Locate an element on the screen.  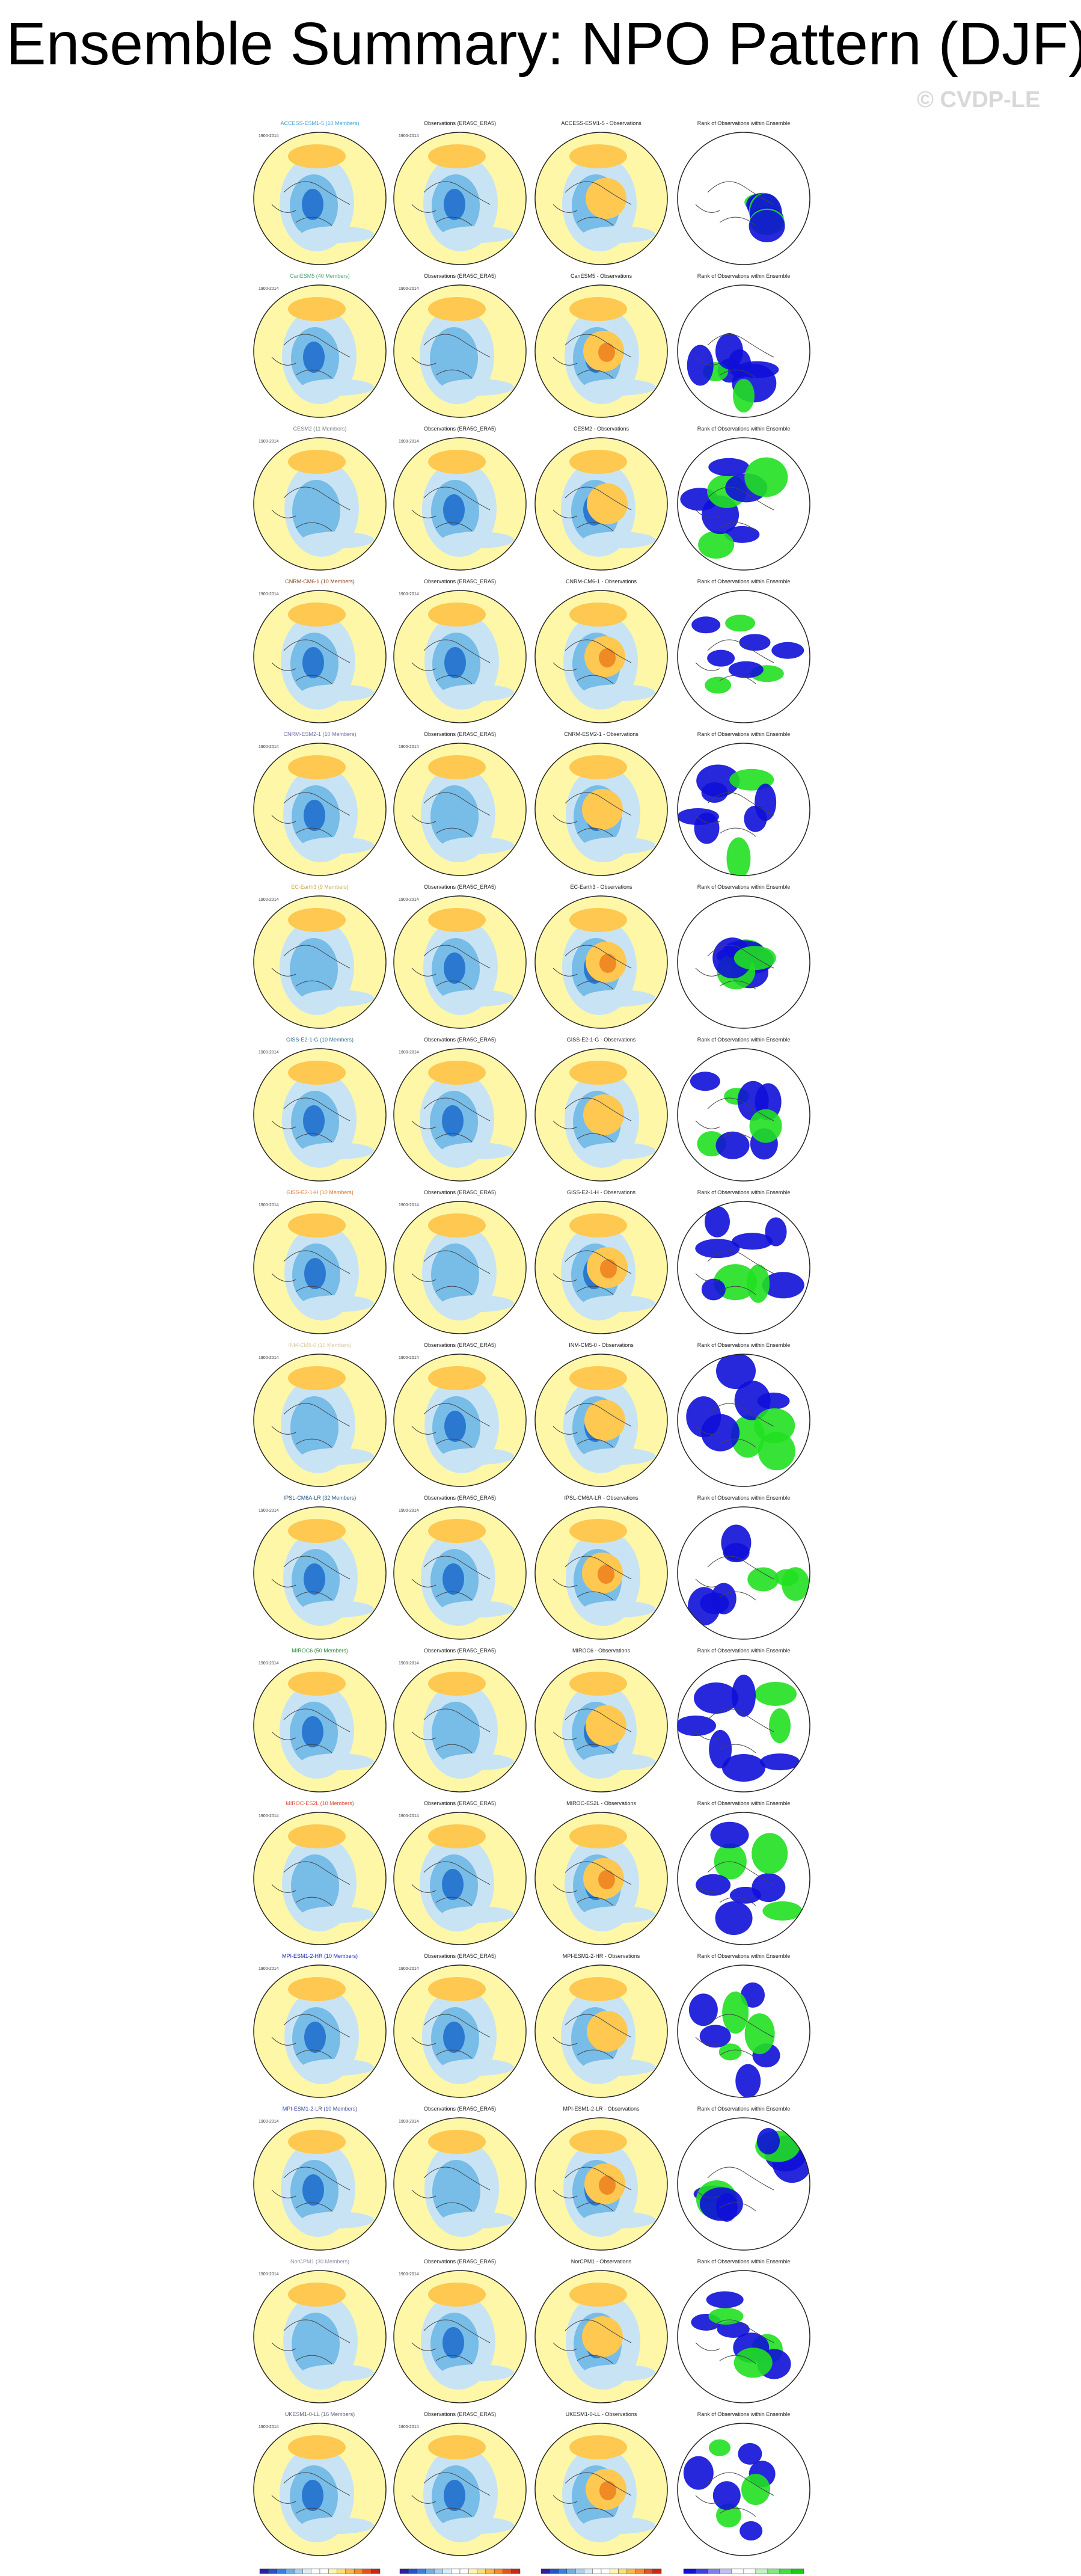
model-title: IPSL-CM6A-LR (32 Members) is located at coordinates (320, 1498).